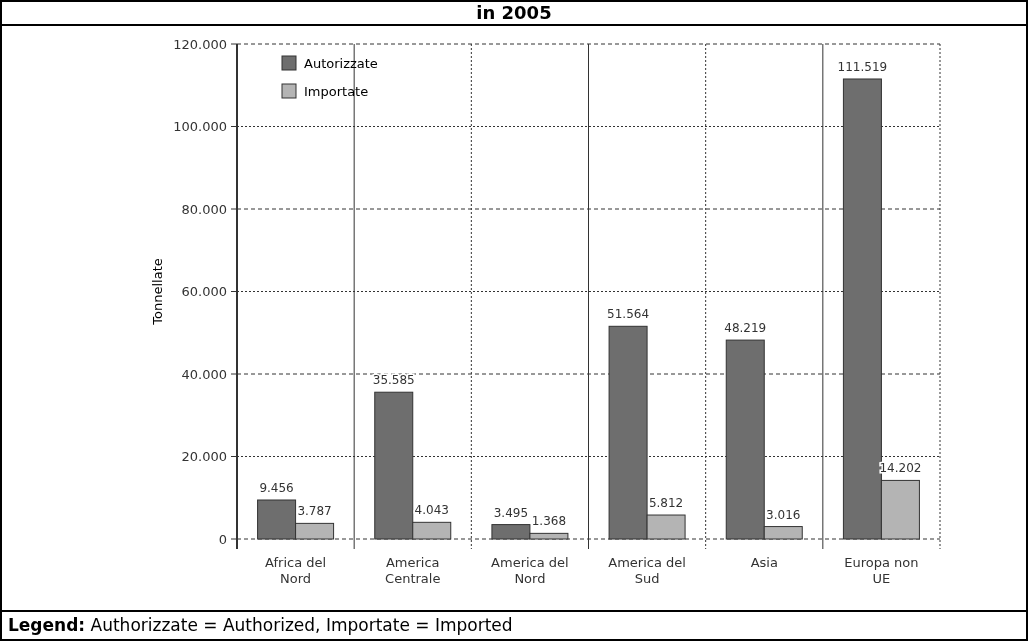 The image size is (1028, 641). What do you see at coordinates (204, 374) in the screenshot?
I see `y-tick-label: 40.000` at bounding box center [204, 374].